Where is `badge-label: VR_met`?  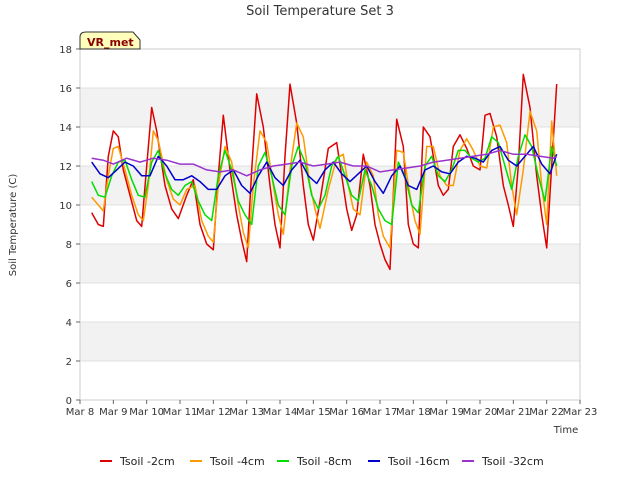
badge-label: VR_met is located at coordinates (110, 42).